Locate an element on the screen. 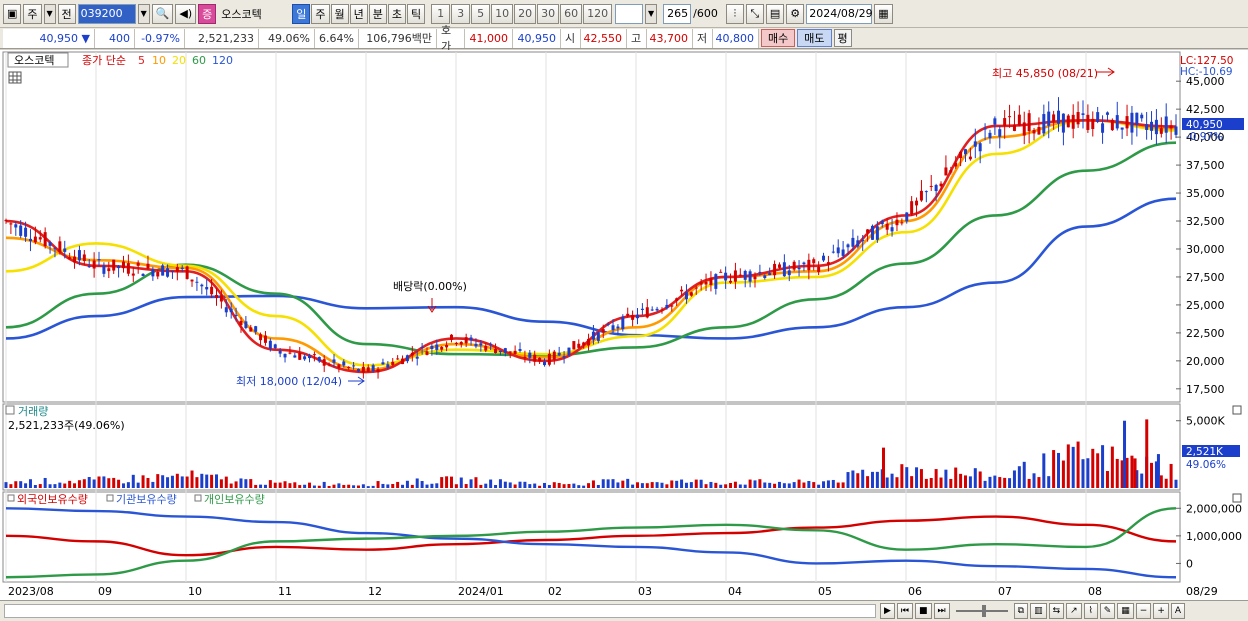 The height and width of the screenshot is (621, 1248). crosshair-icon: ⤡ is located at coordinates (754, 13).